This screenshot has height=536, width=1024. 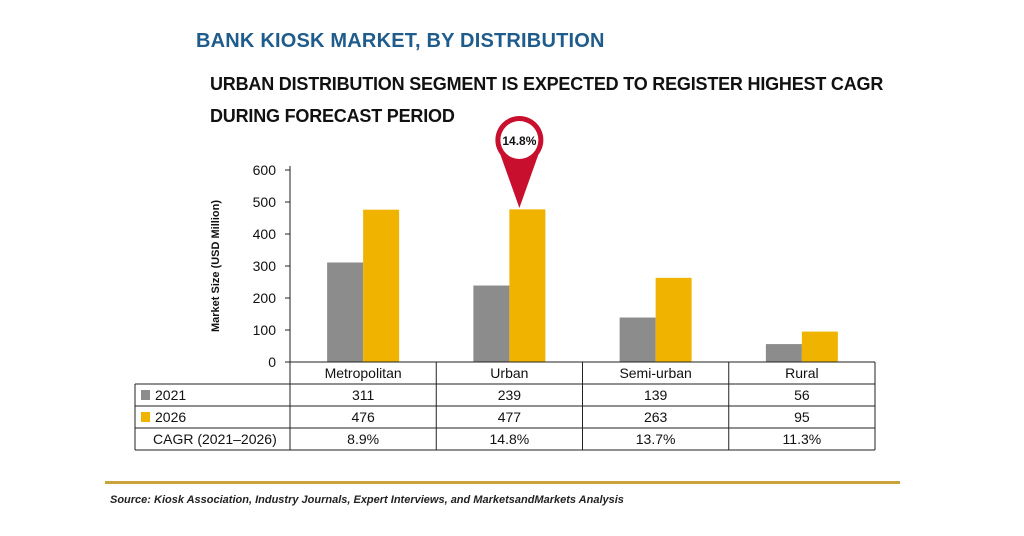 What do you see at coordinates (656, 417) in the screenshot?
I see `value-cell-2026: 263` at bounding box center [656, 417].